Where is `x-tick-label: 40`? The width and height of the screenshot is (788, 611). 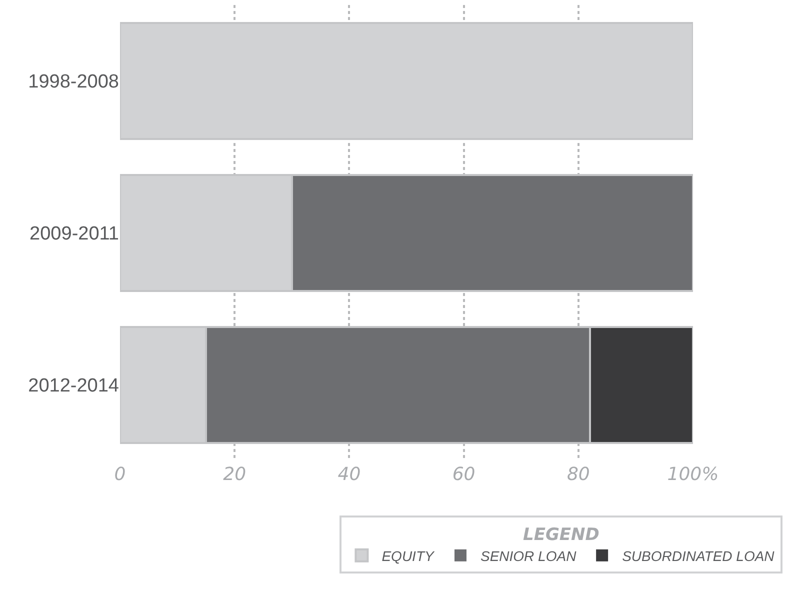
x-tick-label: 40 is located at coordinates (349, 474).